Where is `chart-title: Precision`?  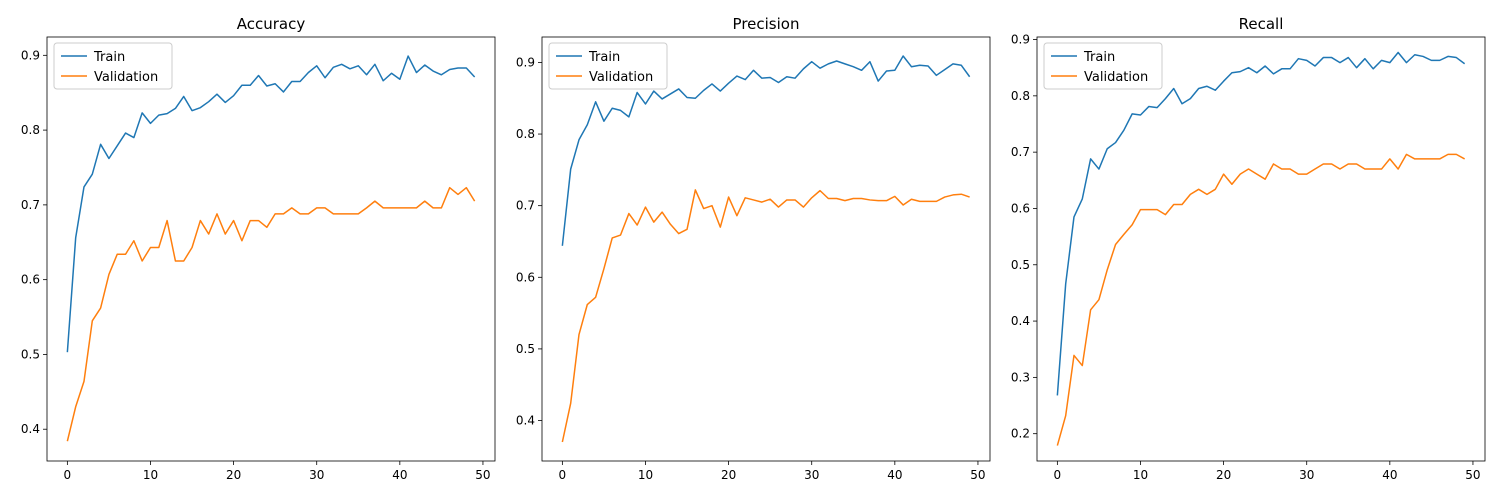 chart-title: Precision is located at coordinates (766, 24).